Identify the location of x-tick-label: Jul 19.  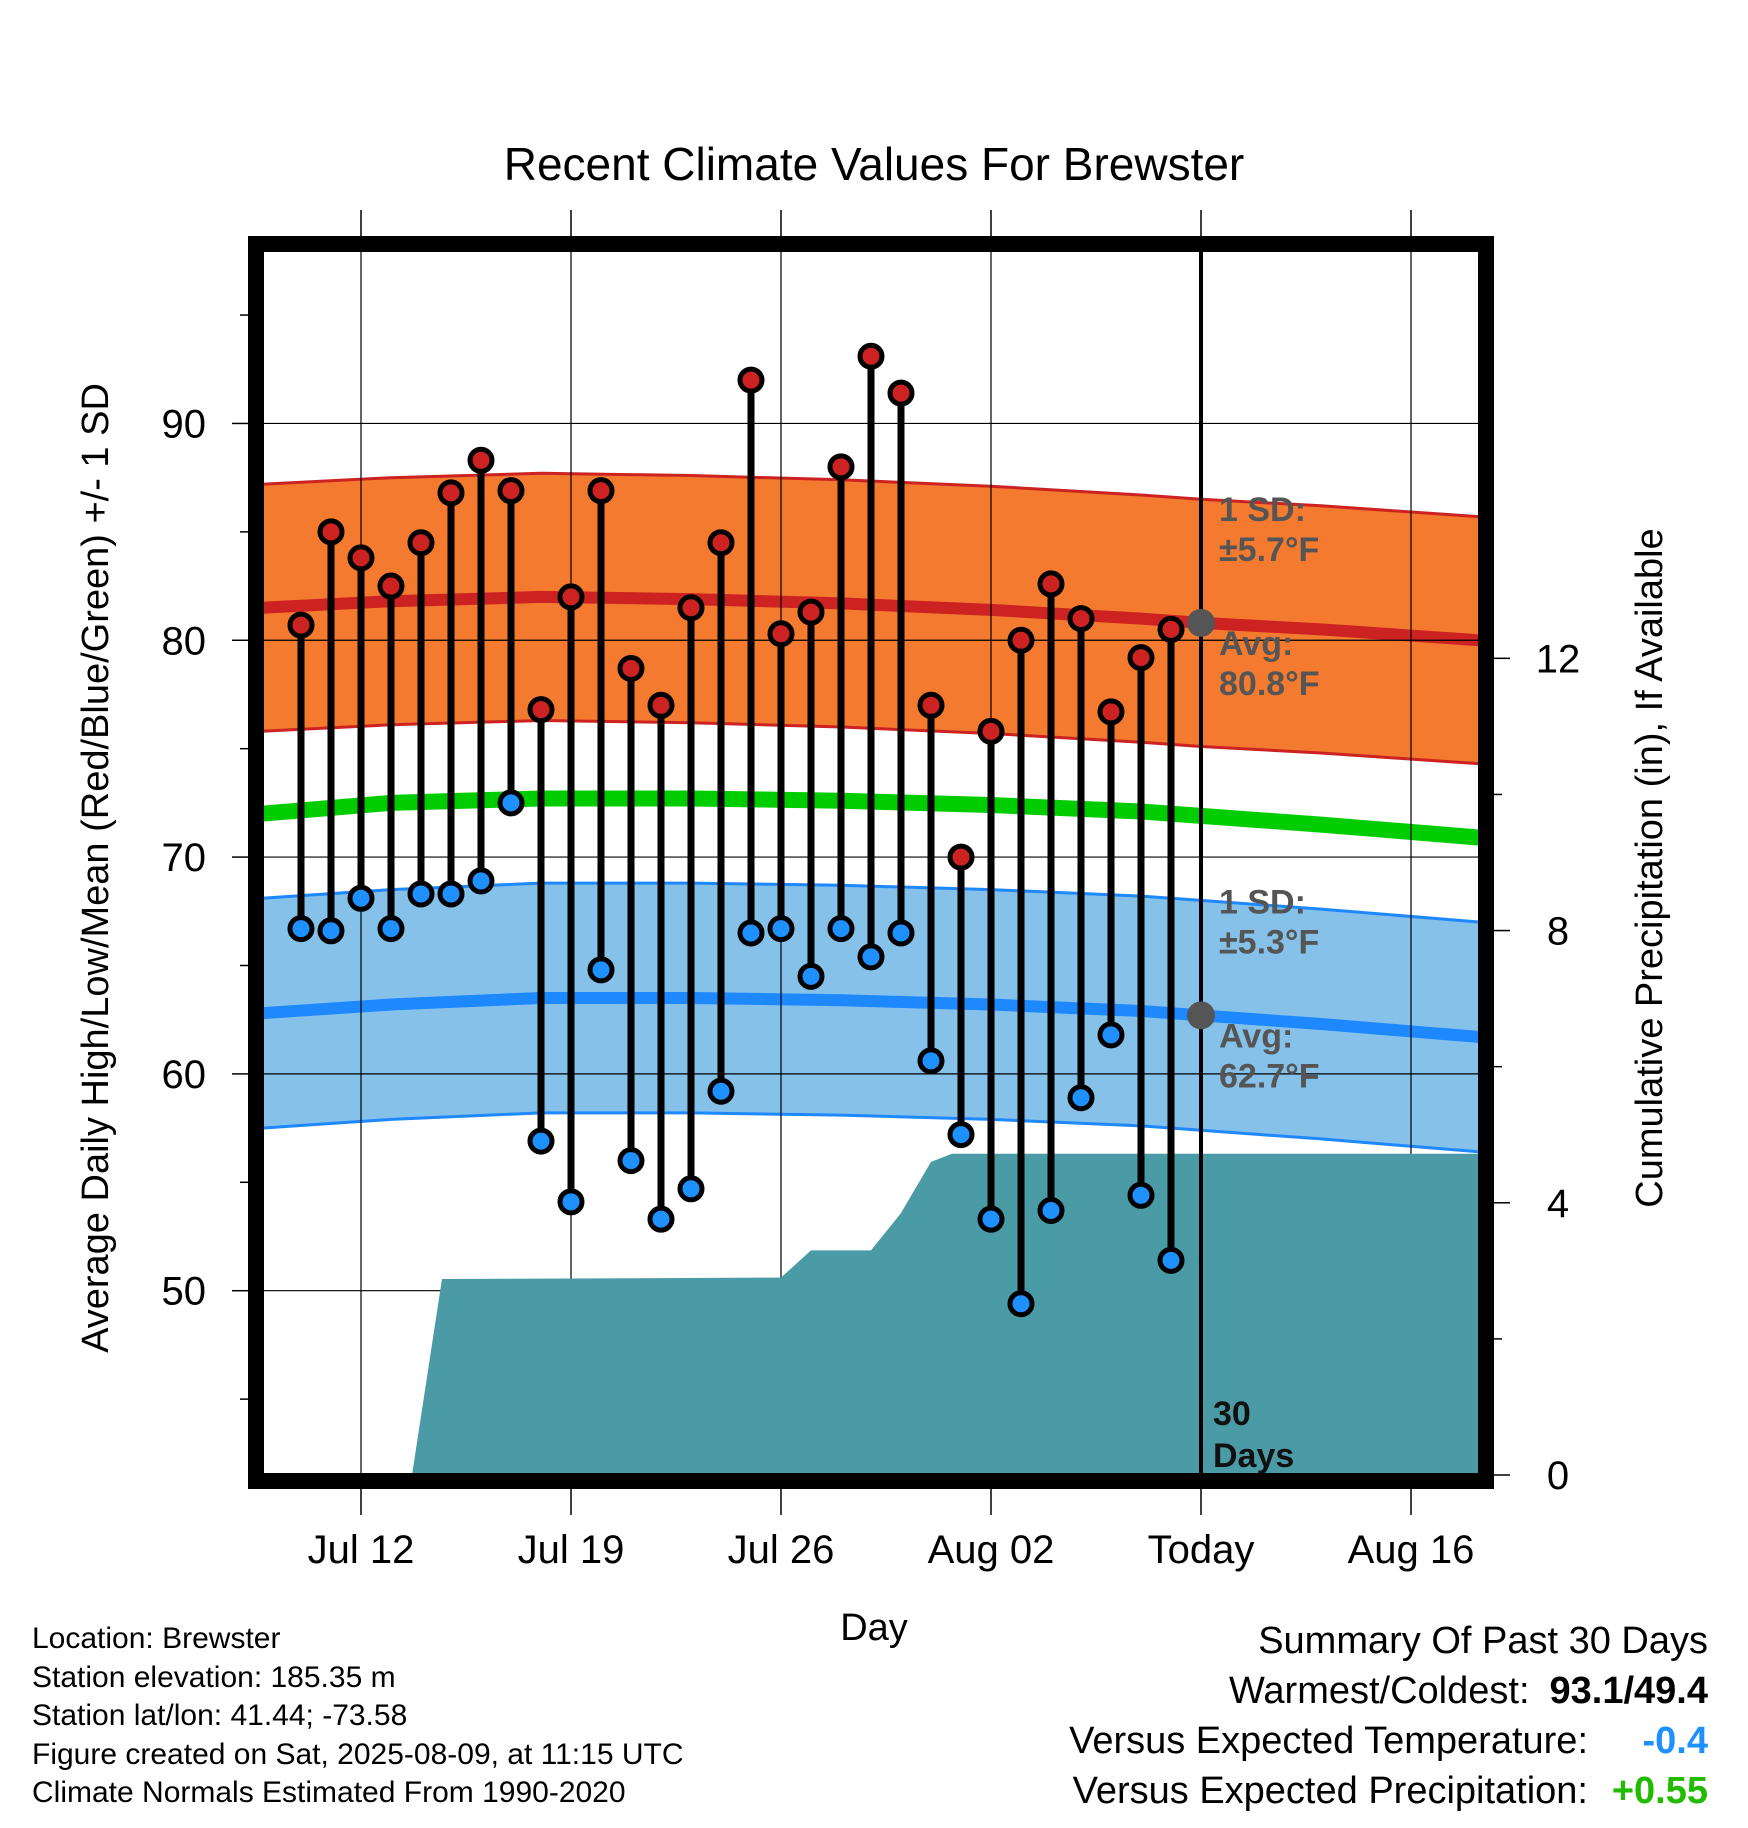
(571, 1550).